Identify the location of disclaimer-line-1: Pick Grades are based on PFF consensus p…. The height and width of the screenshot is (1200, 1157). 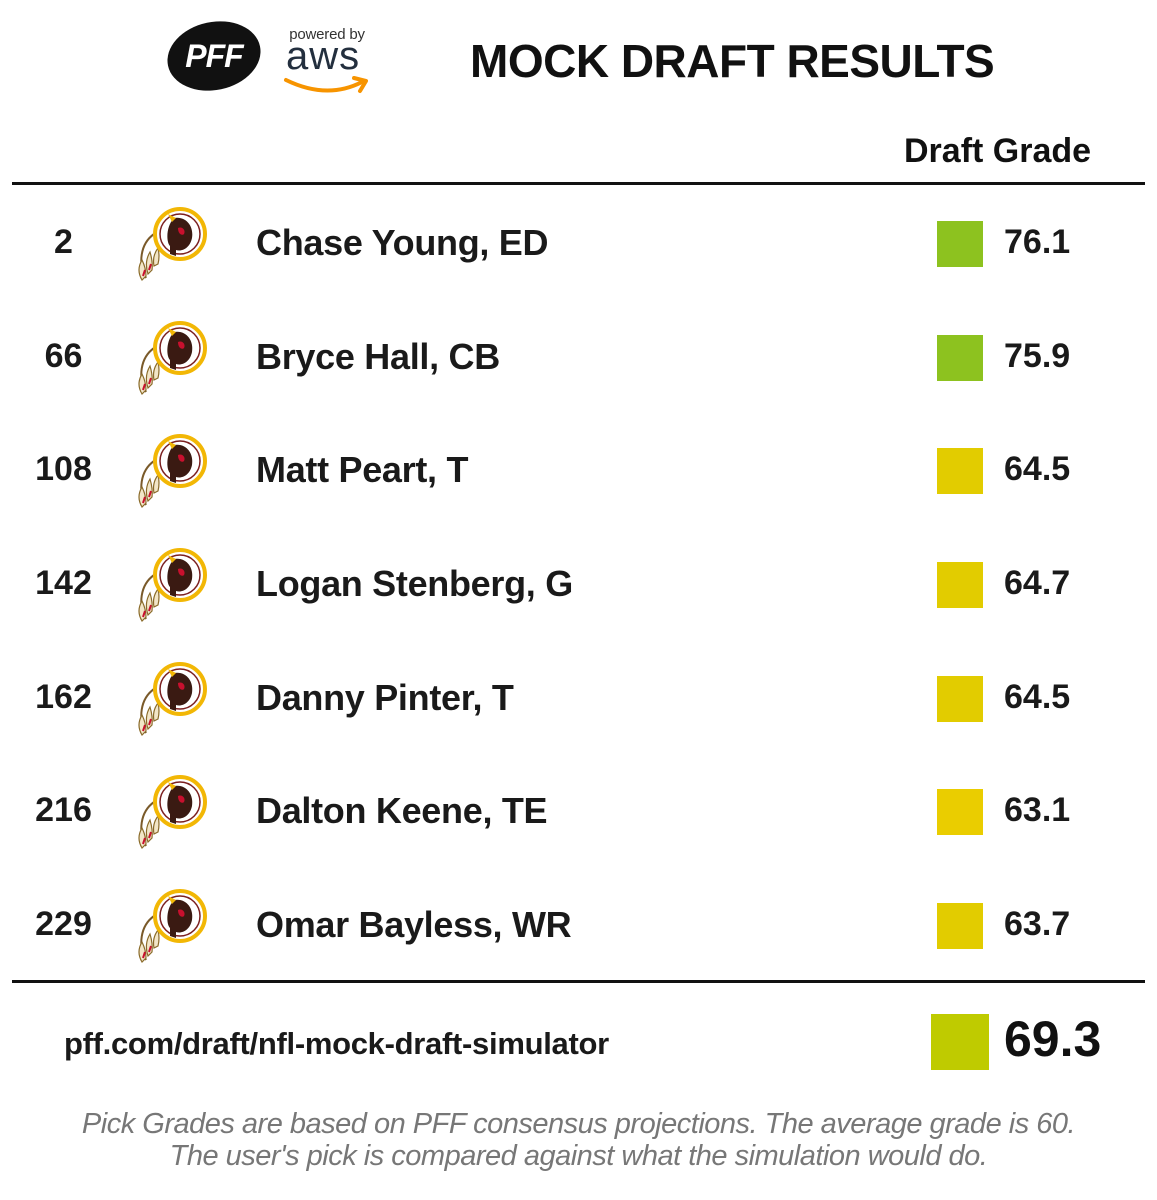
(578, 1124).